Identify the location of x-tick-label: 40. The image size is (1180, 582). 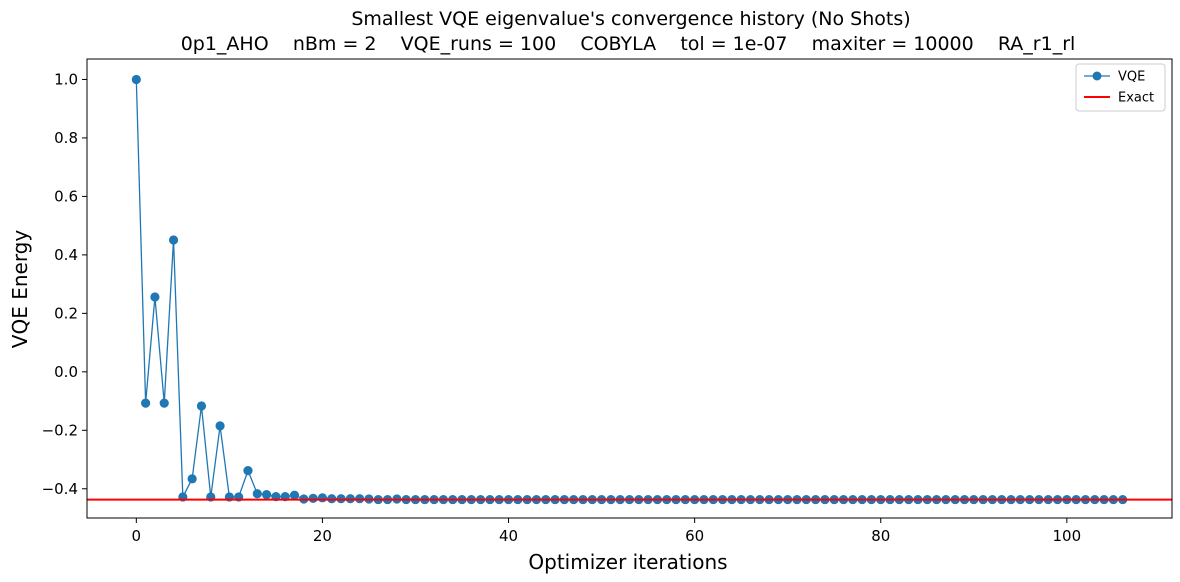
(508, 536).